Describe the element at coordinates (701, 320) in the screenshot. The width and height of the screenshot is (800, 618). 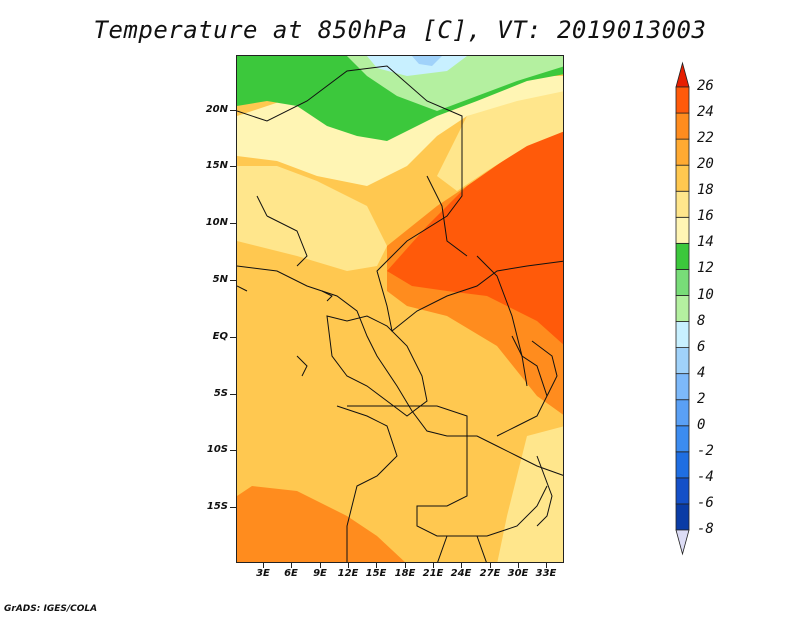
I see `colorbar-label: 8` at that location.